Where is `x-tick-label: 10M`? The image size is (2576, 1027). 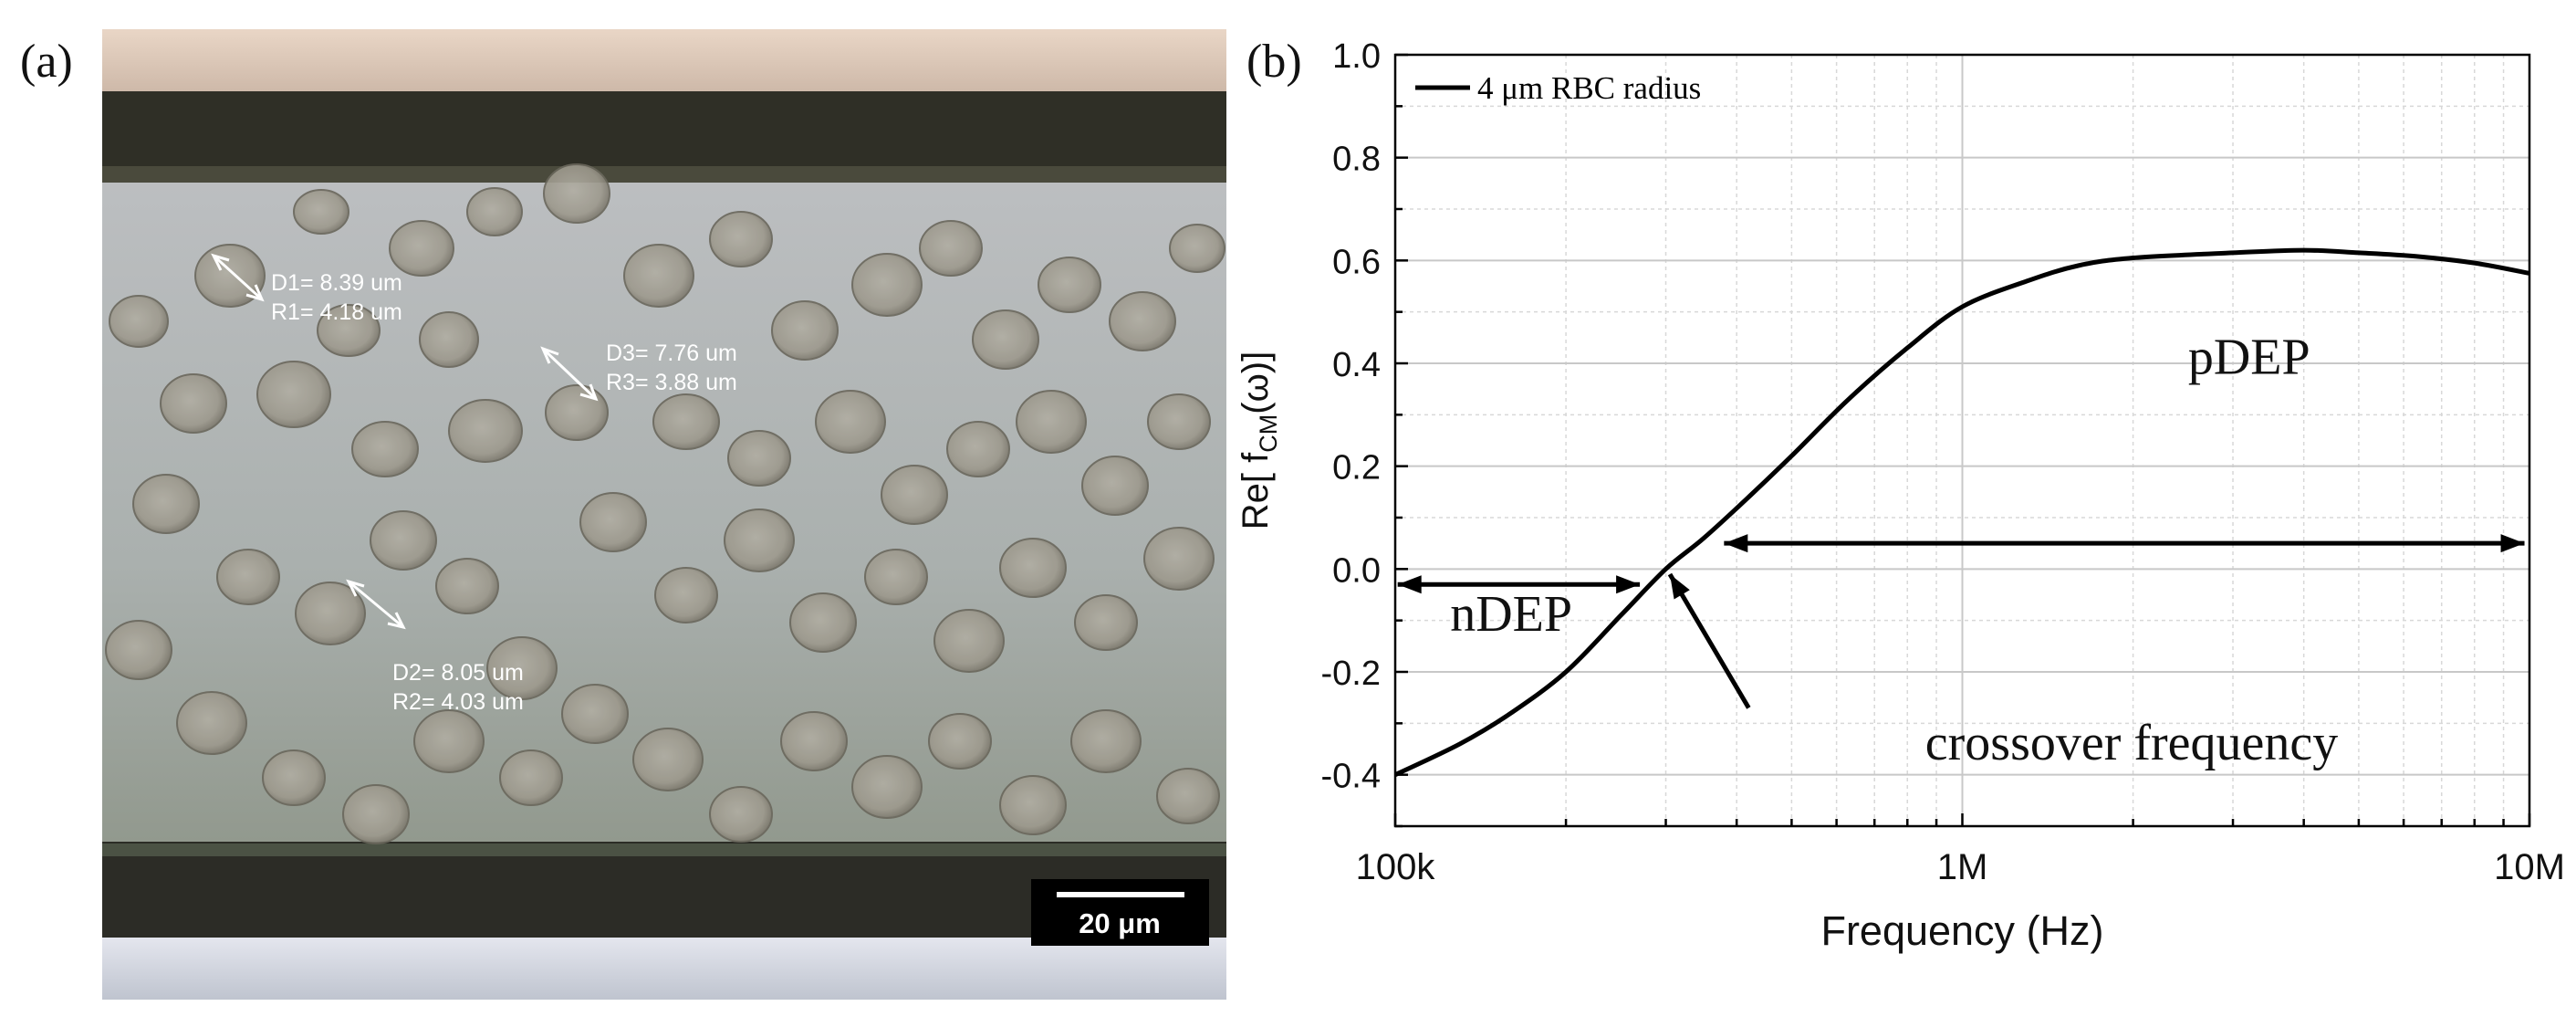 x-tick-label: 10M is located at coordinates (2529, 867).